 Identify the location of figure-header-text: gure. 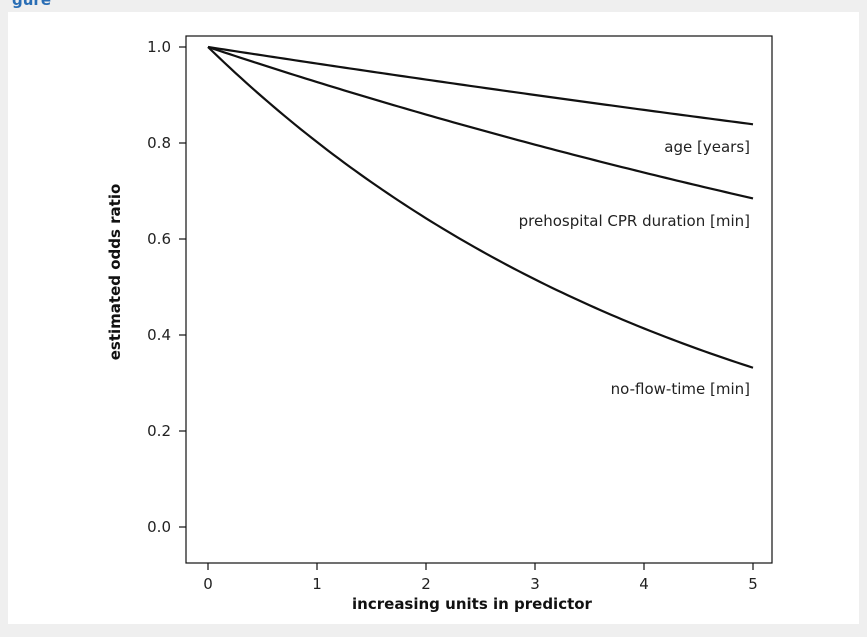
(31, 4).